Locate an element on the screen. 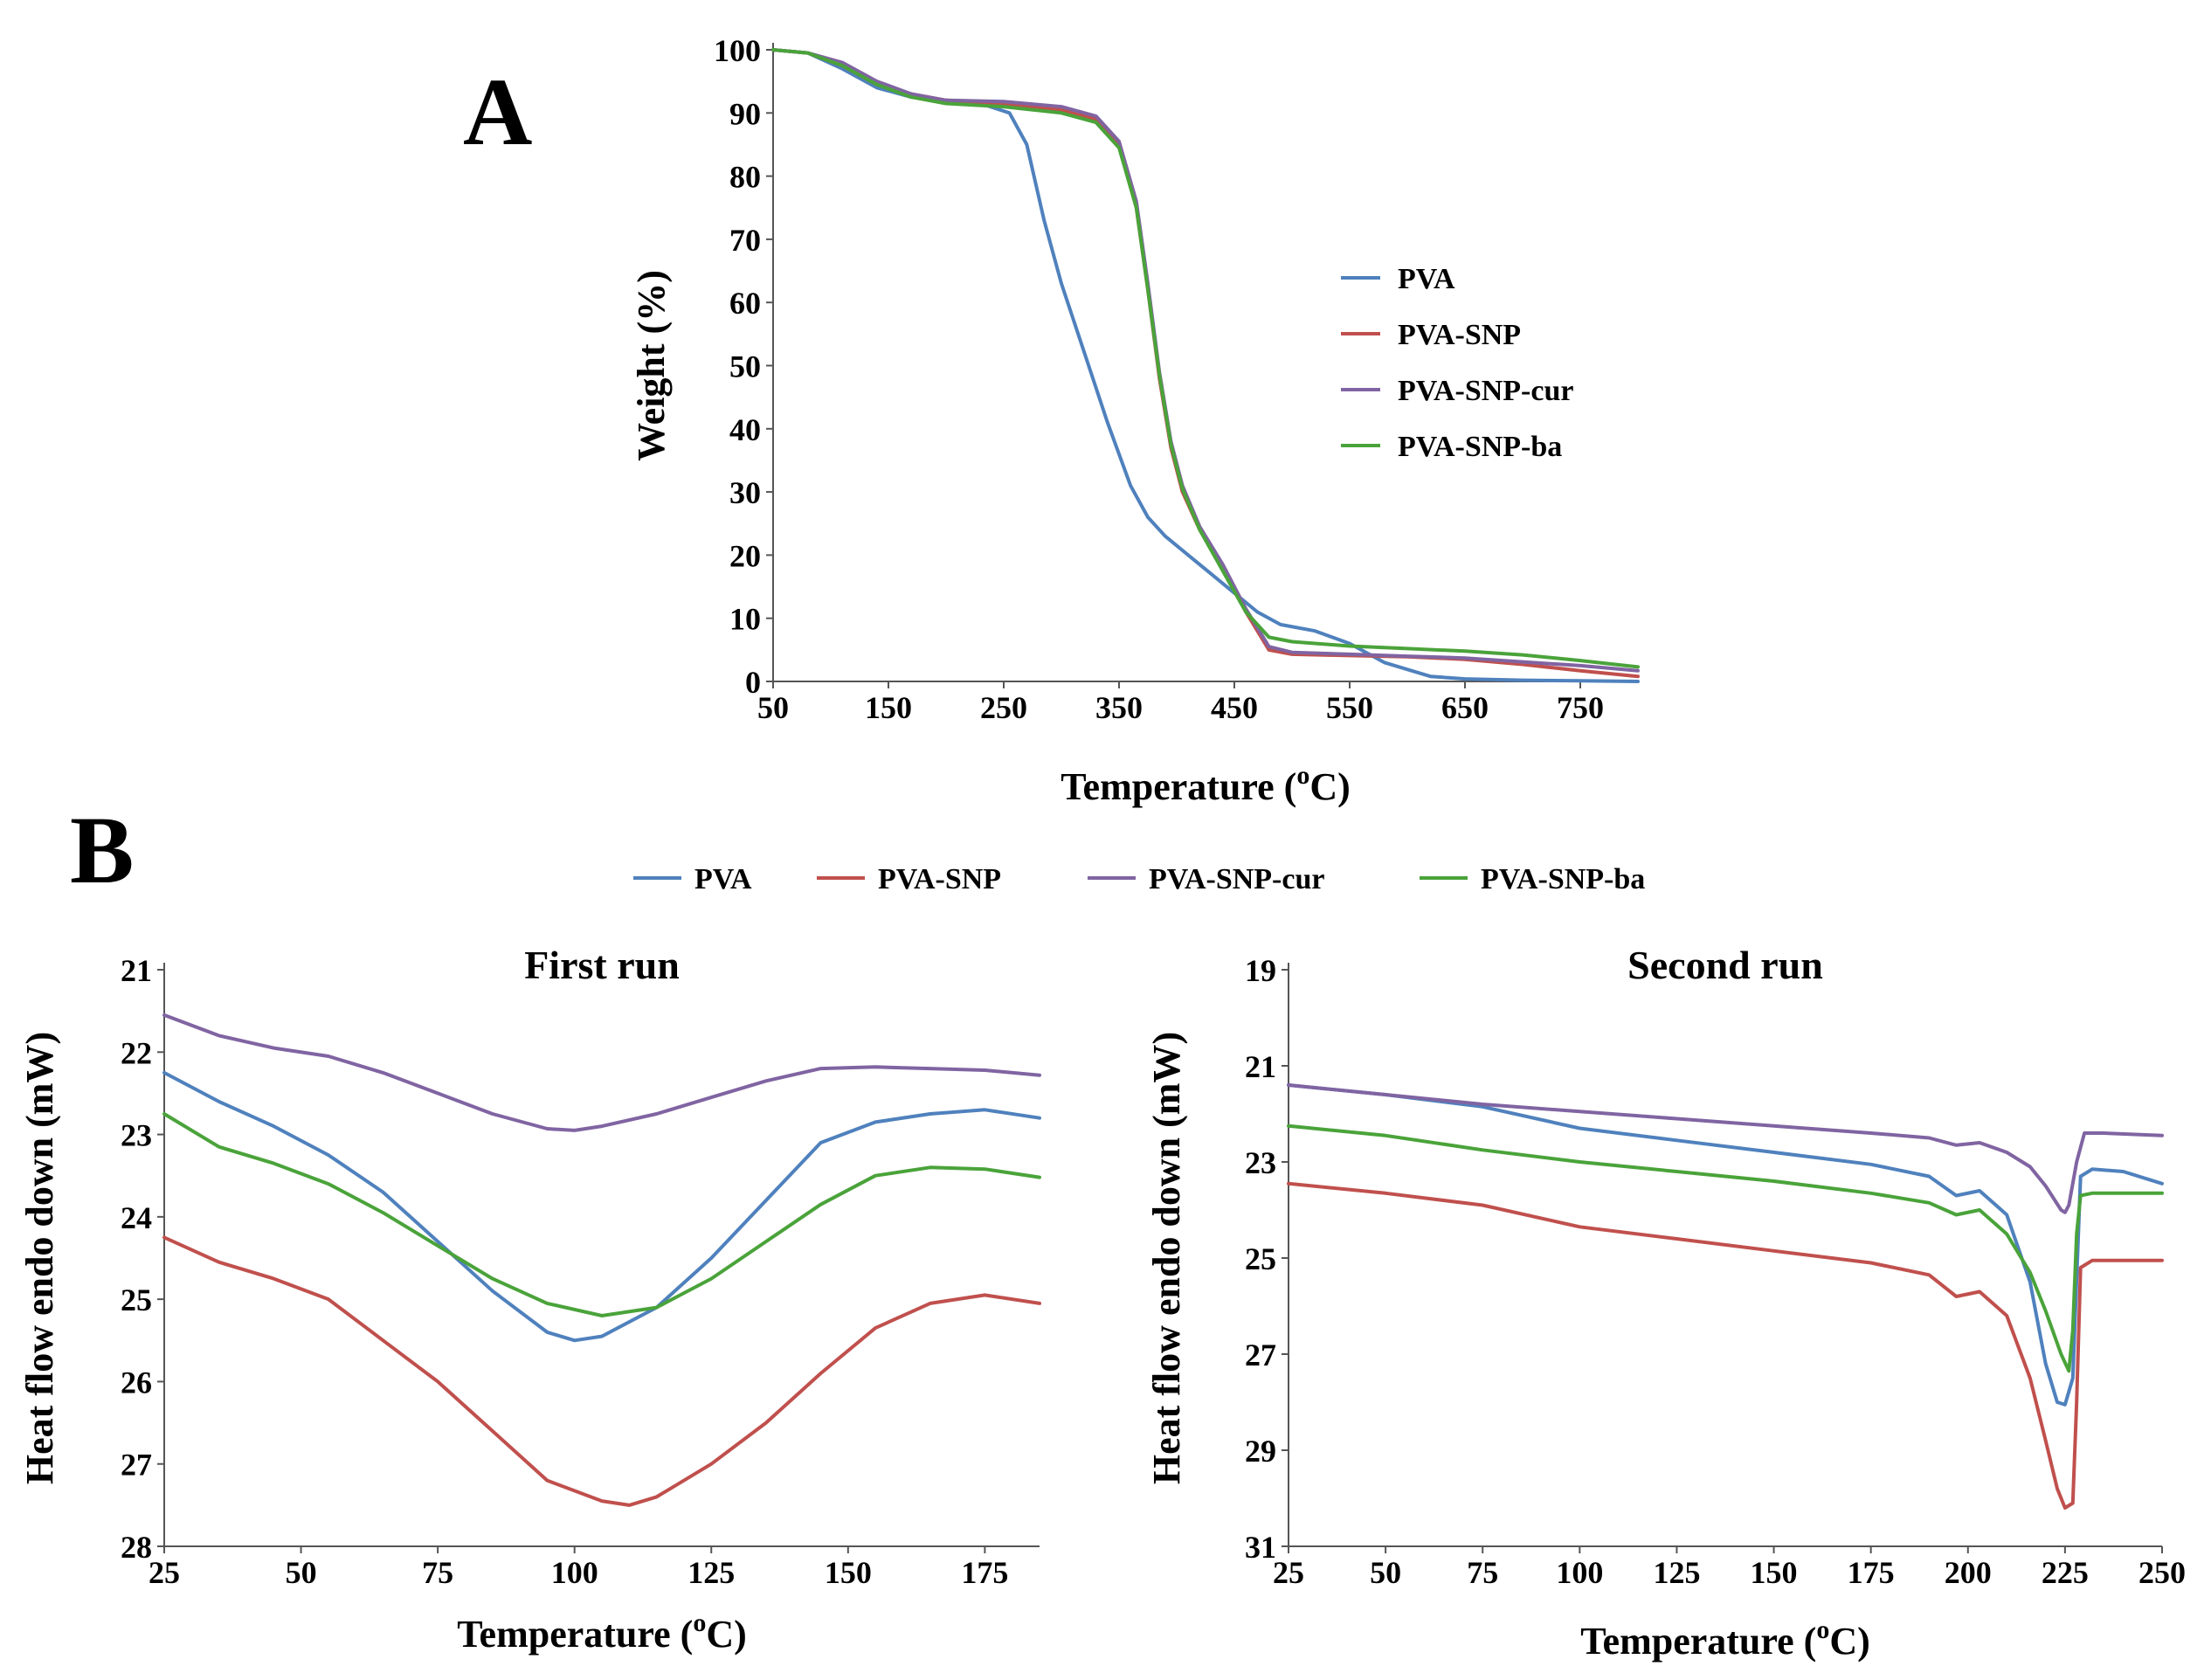  y-tick-label: 90 is located at coordinates (745, 113).